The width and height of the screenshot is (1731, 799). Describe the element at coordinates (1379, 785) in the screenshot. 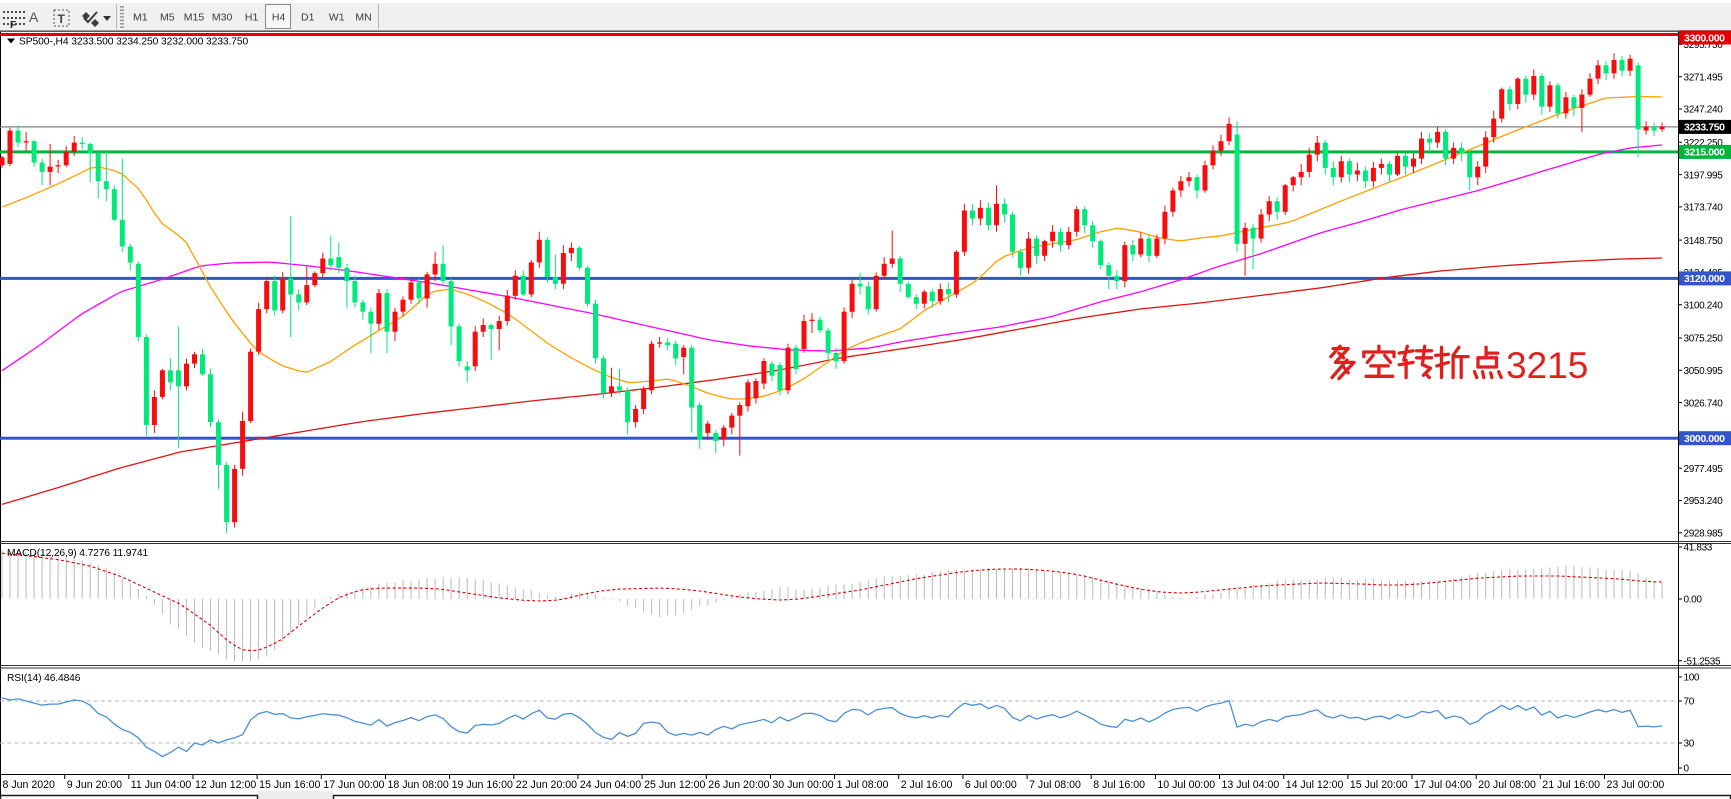

I see `svg-text: 15 Jul 20:00` at that location.